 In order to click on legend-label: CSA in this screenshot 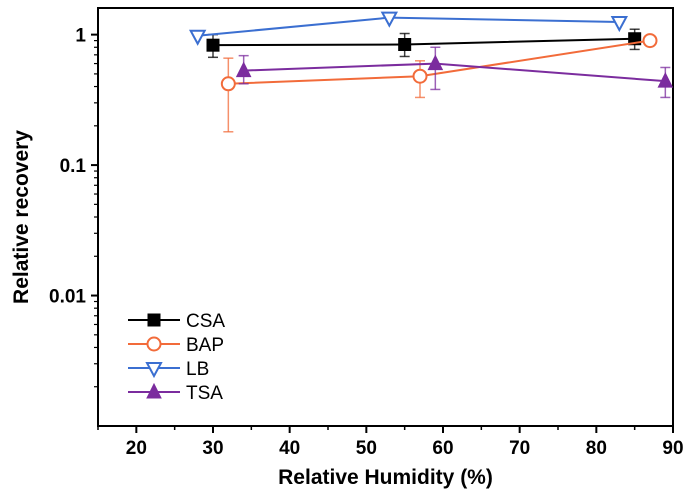, I will do `click(205, 321)`.